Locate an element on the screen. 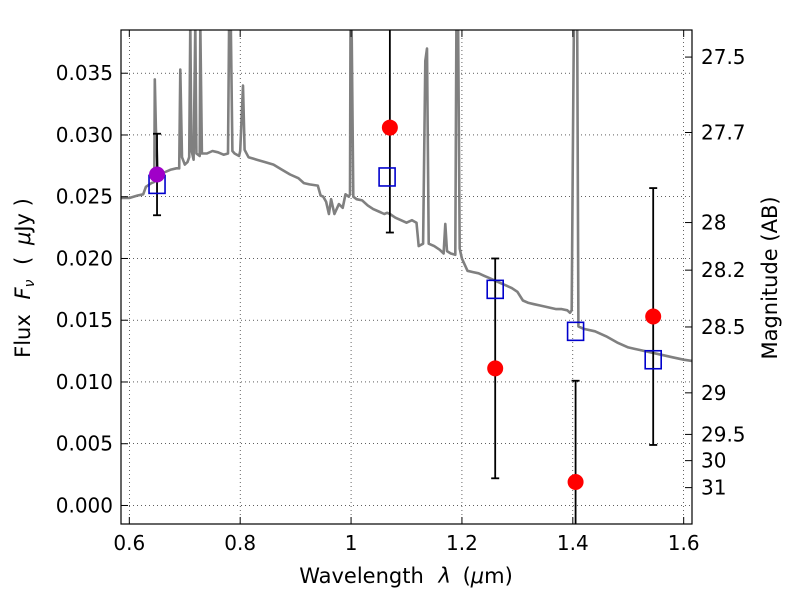 This screenshot has height=600, width=800. y-axis-title-unit-open: ( is located at coordinates (23, 261).